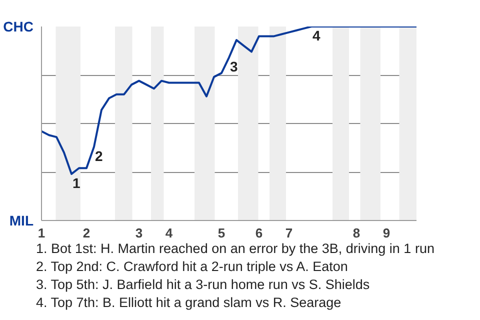 Image resolution: width=480 pixels, height=320 pixels. I want to click on annotation: 1, so click(76, 182).